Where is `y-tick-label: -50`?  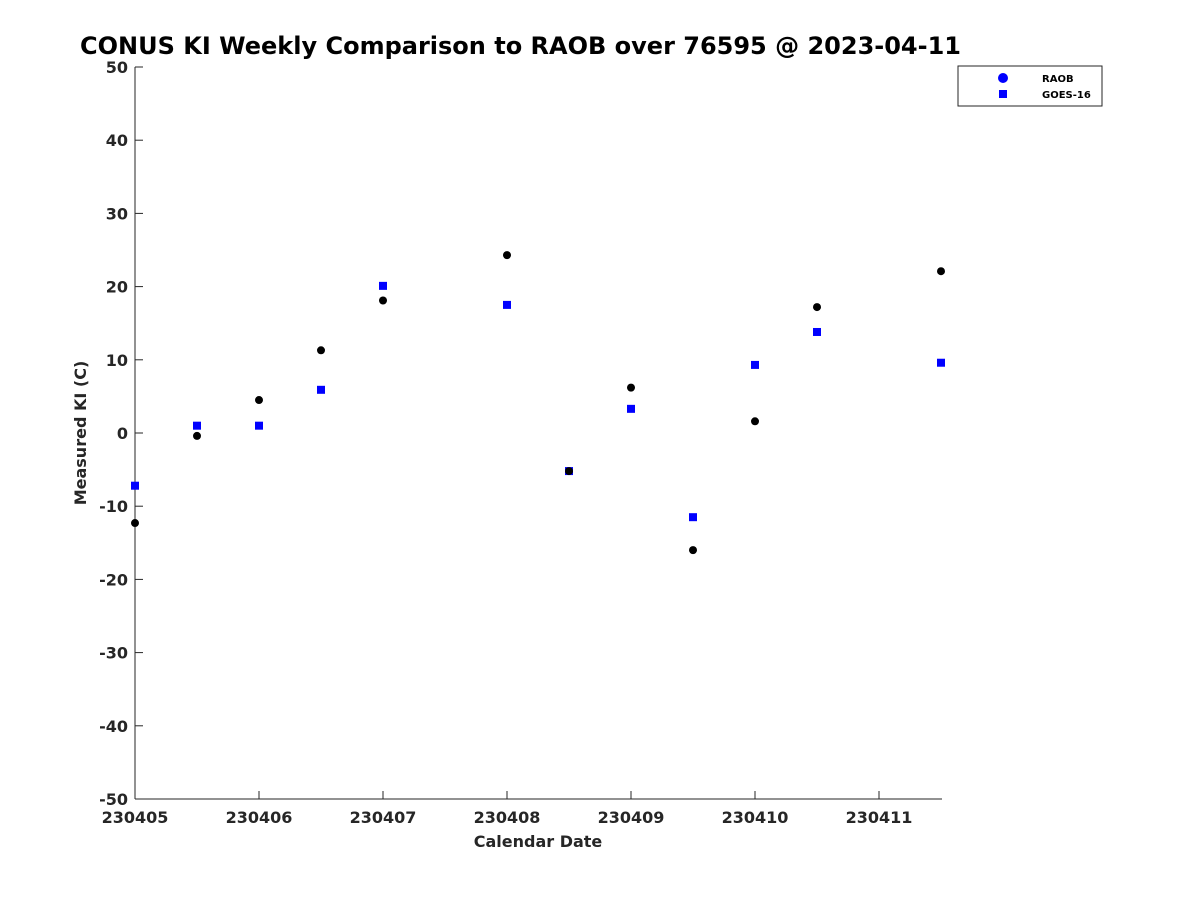 y-tick-label: -50 is located at coordinates (113, 799).